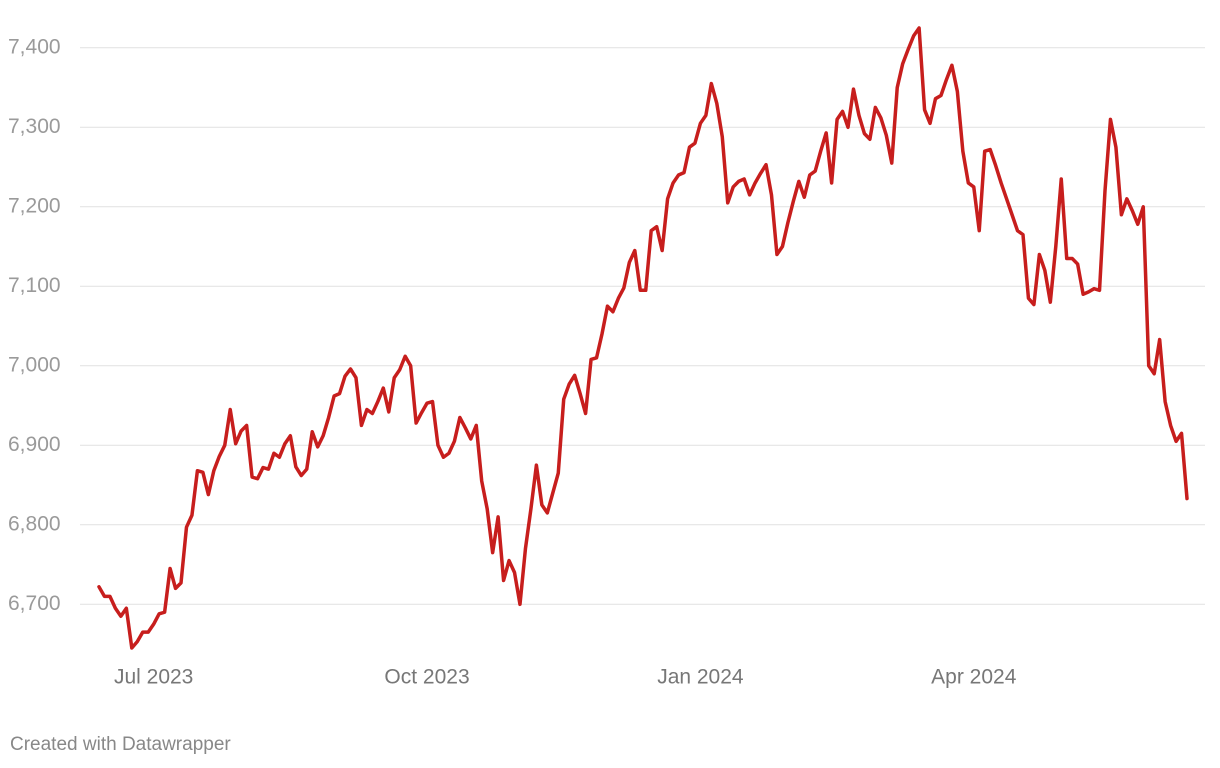  Describe the element at coordinates (34, 205) in the screenshot. I see `y-tick-label: 7,200` at that location.